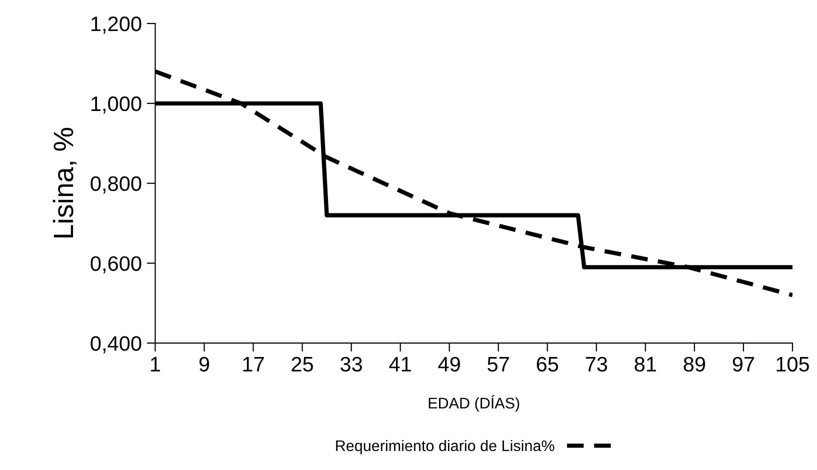 The height and width of the screenshot is (470, 817). Describe the element at coordinates (597, 364) in the screenshot. I see `x-tick-label: 73` at that location.